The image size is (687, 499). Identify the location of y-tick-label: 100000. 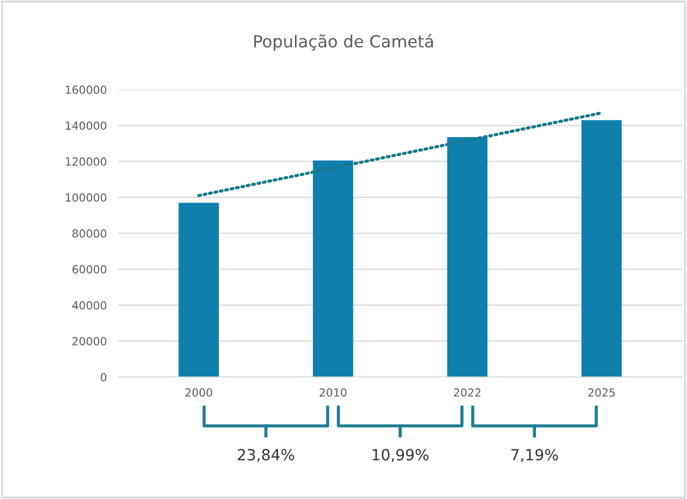
(86, 197).